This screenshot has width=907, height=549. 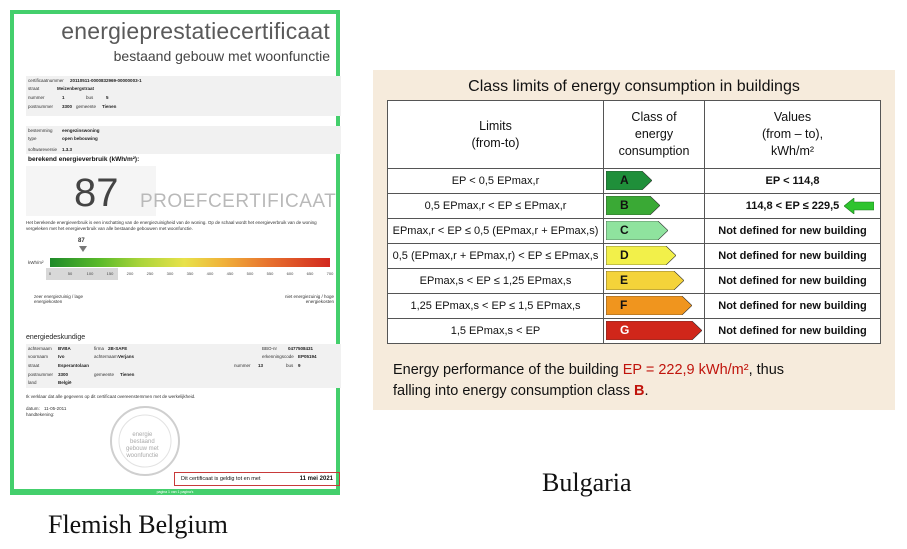 I want to click on street-label: straat, so click(x=34, y=88).